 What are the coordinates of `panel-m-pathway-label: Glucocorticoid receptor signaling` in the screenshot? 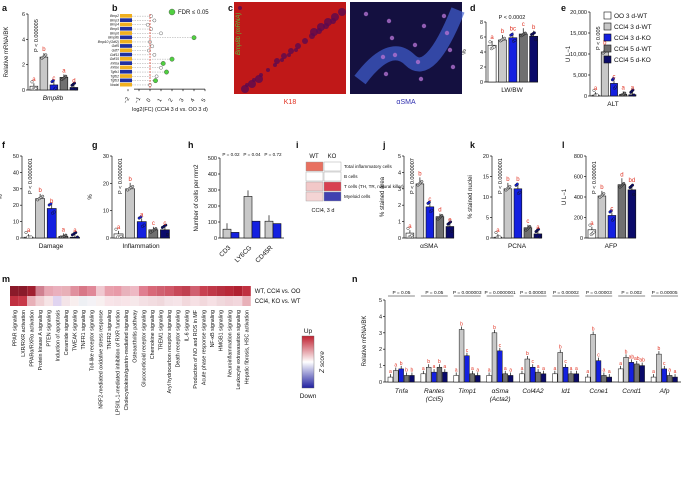 It's located at (144, 348).